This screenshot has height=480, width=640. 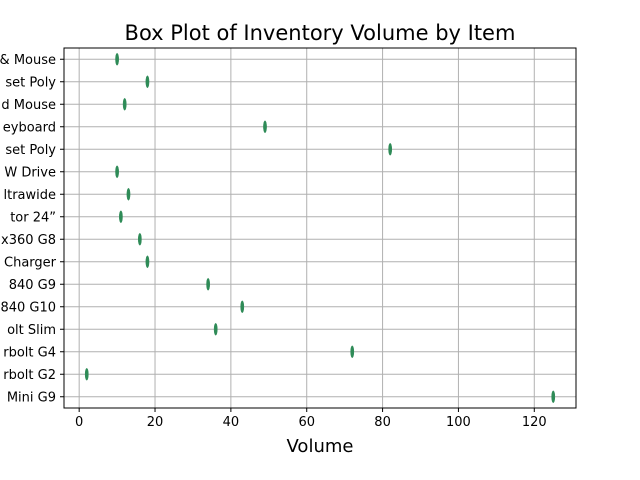 What do you see at coordinates (320, 33) in the screenshot?
I see `chart-title: Box Plot of Inventory Volume by Item` at bounding box center [320, 33].